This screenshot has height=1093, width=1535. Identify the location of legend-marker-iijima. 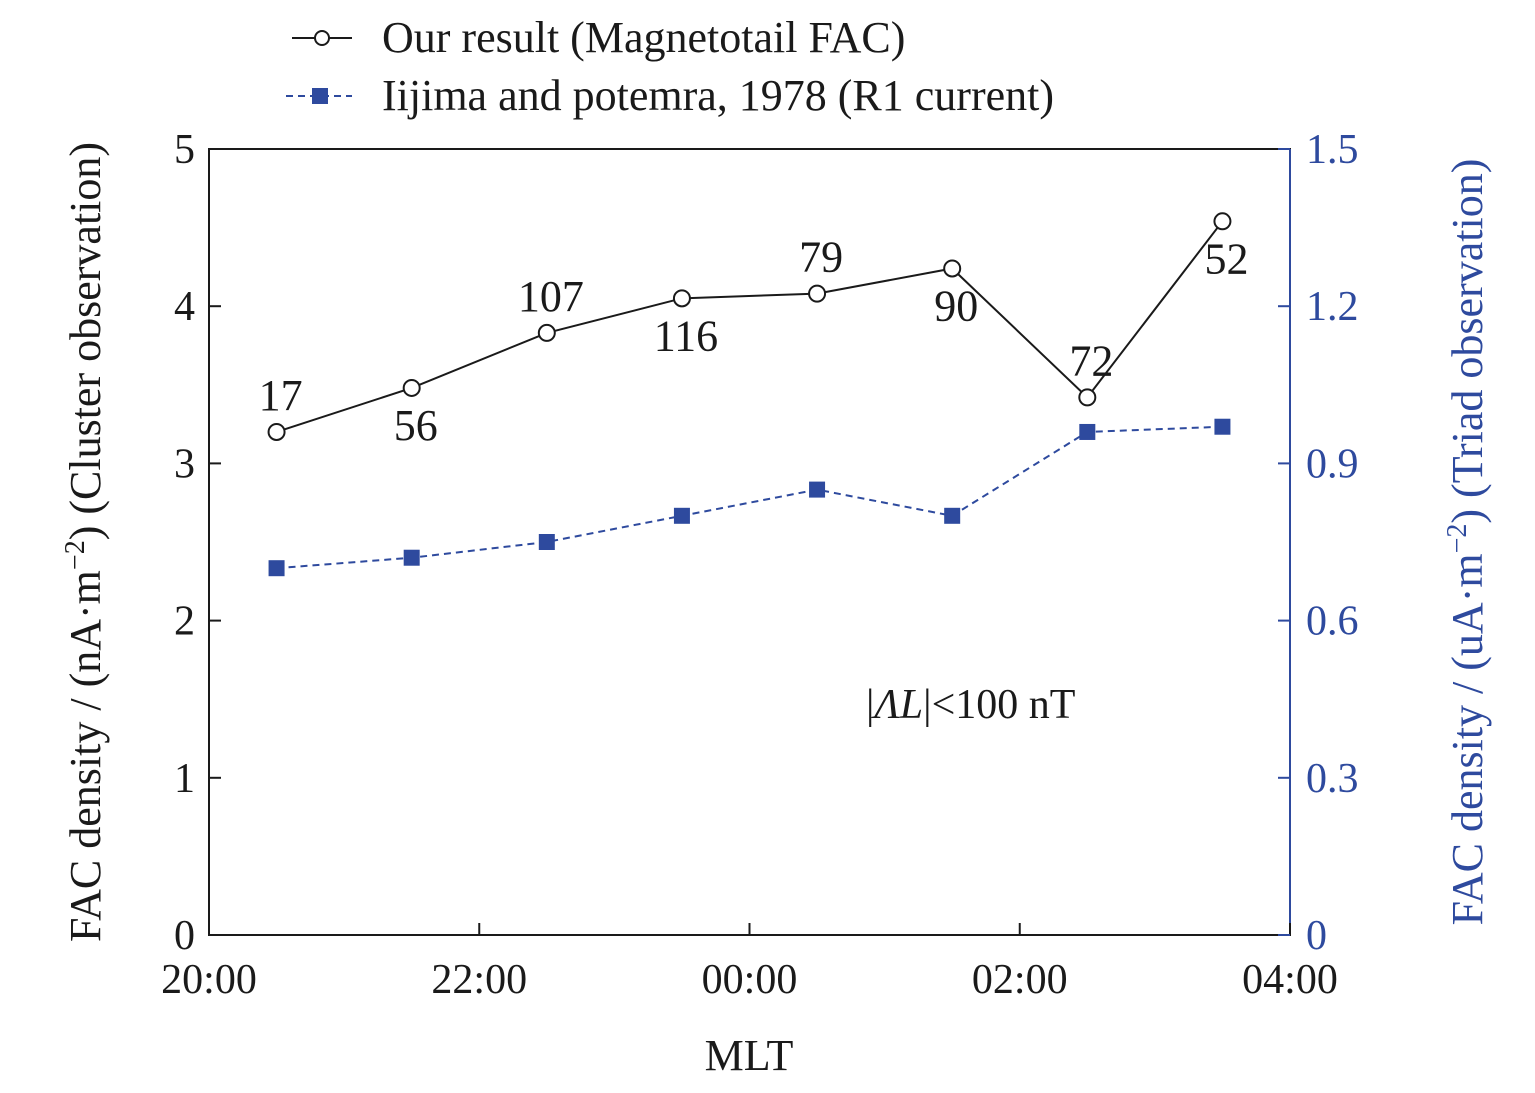
(320, 96).